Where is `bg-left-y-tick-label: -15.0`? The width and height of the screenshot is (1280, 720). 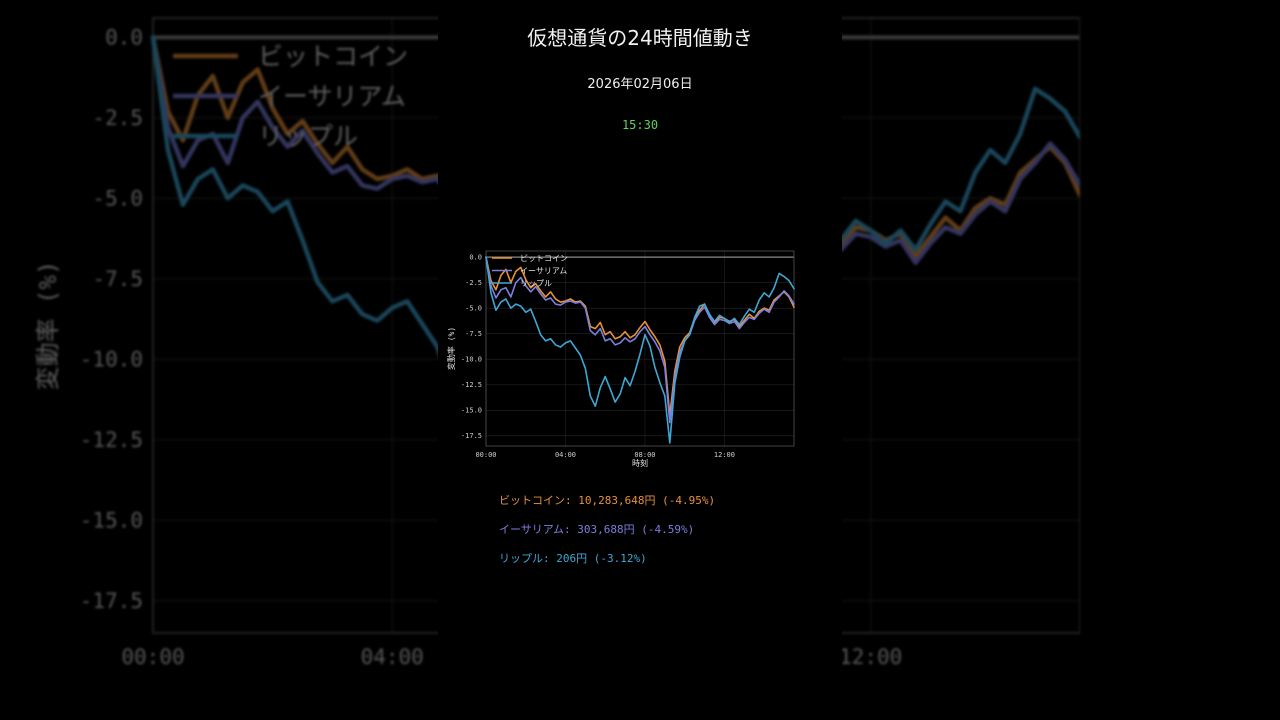
bg-left-y-tick-label: -15.0 is located at coordinates (111, 521).